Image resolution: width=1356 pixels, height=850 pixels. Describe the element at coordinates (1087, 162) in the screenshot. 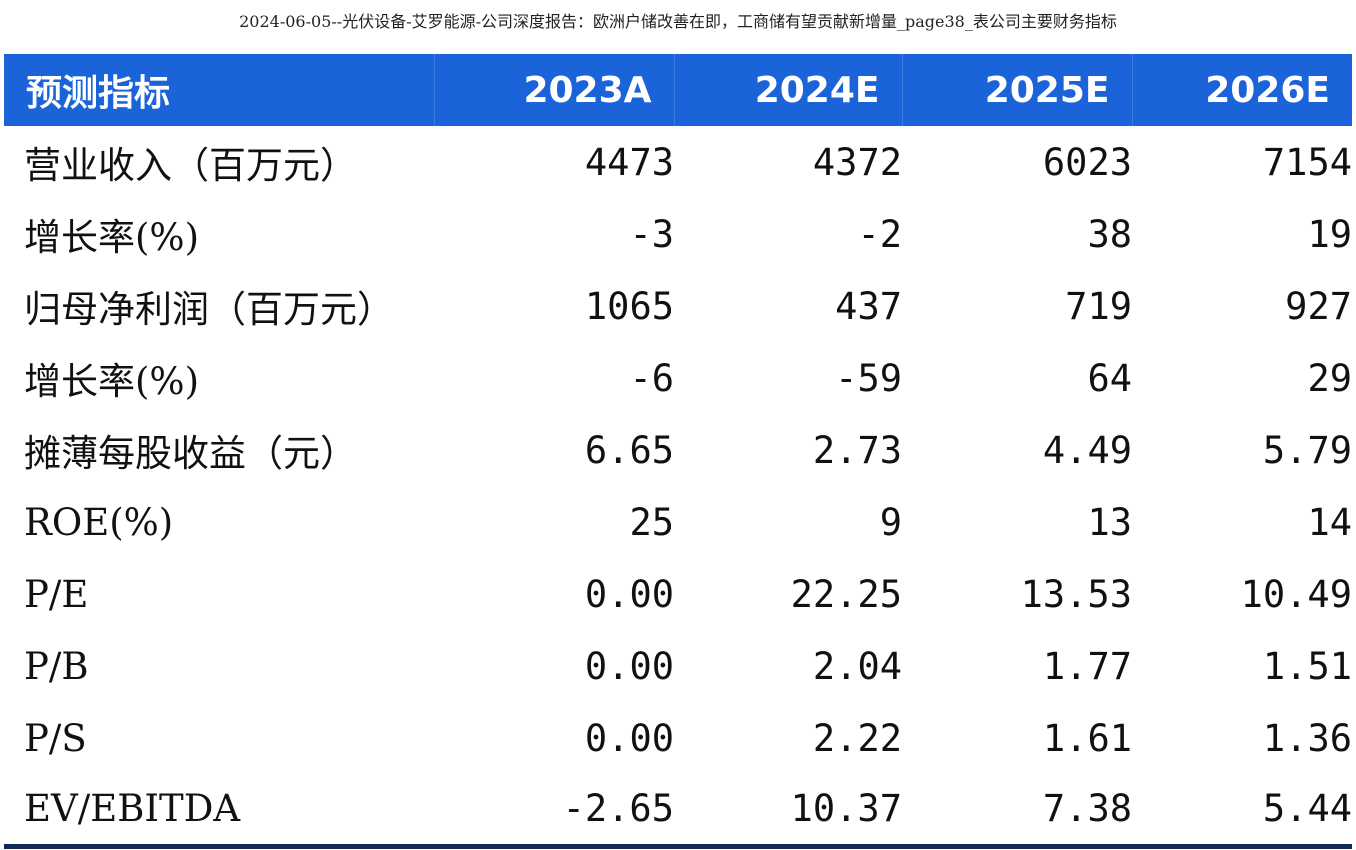

I see `cell-value: 6023` at that location.